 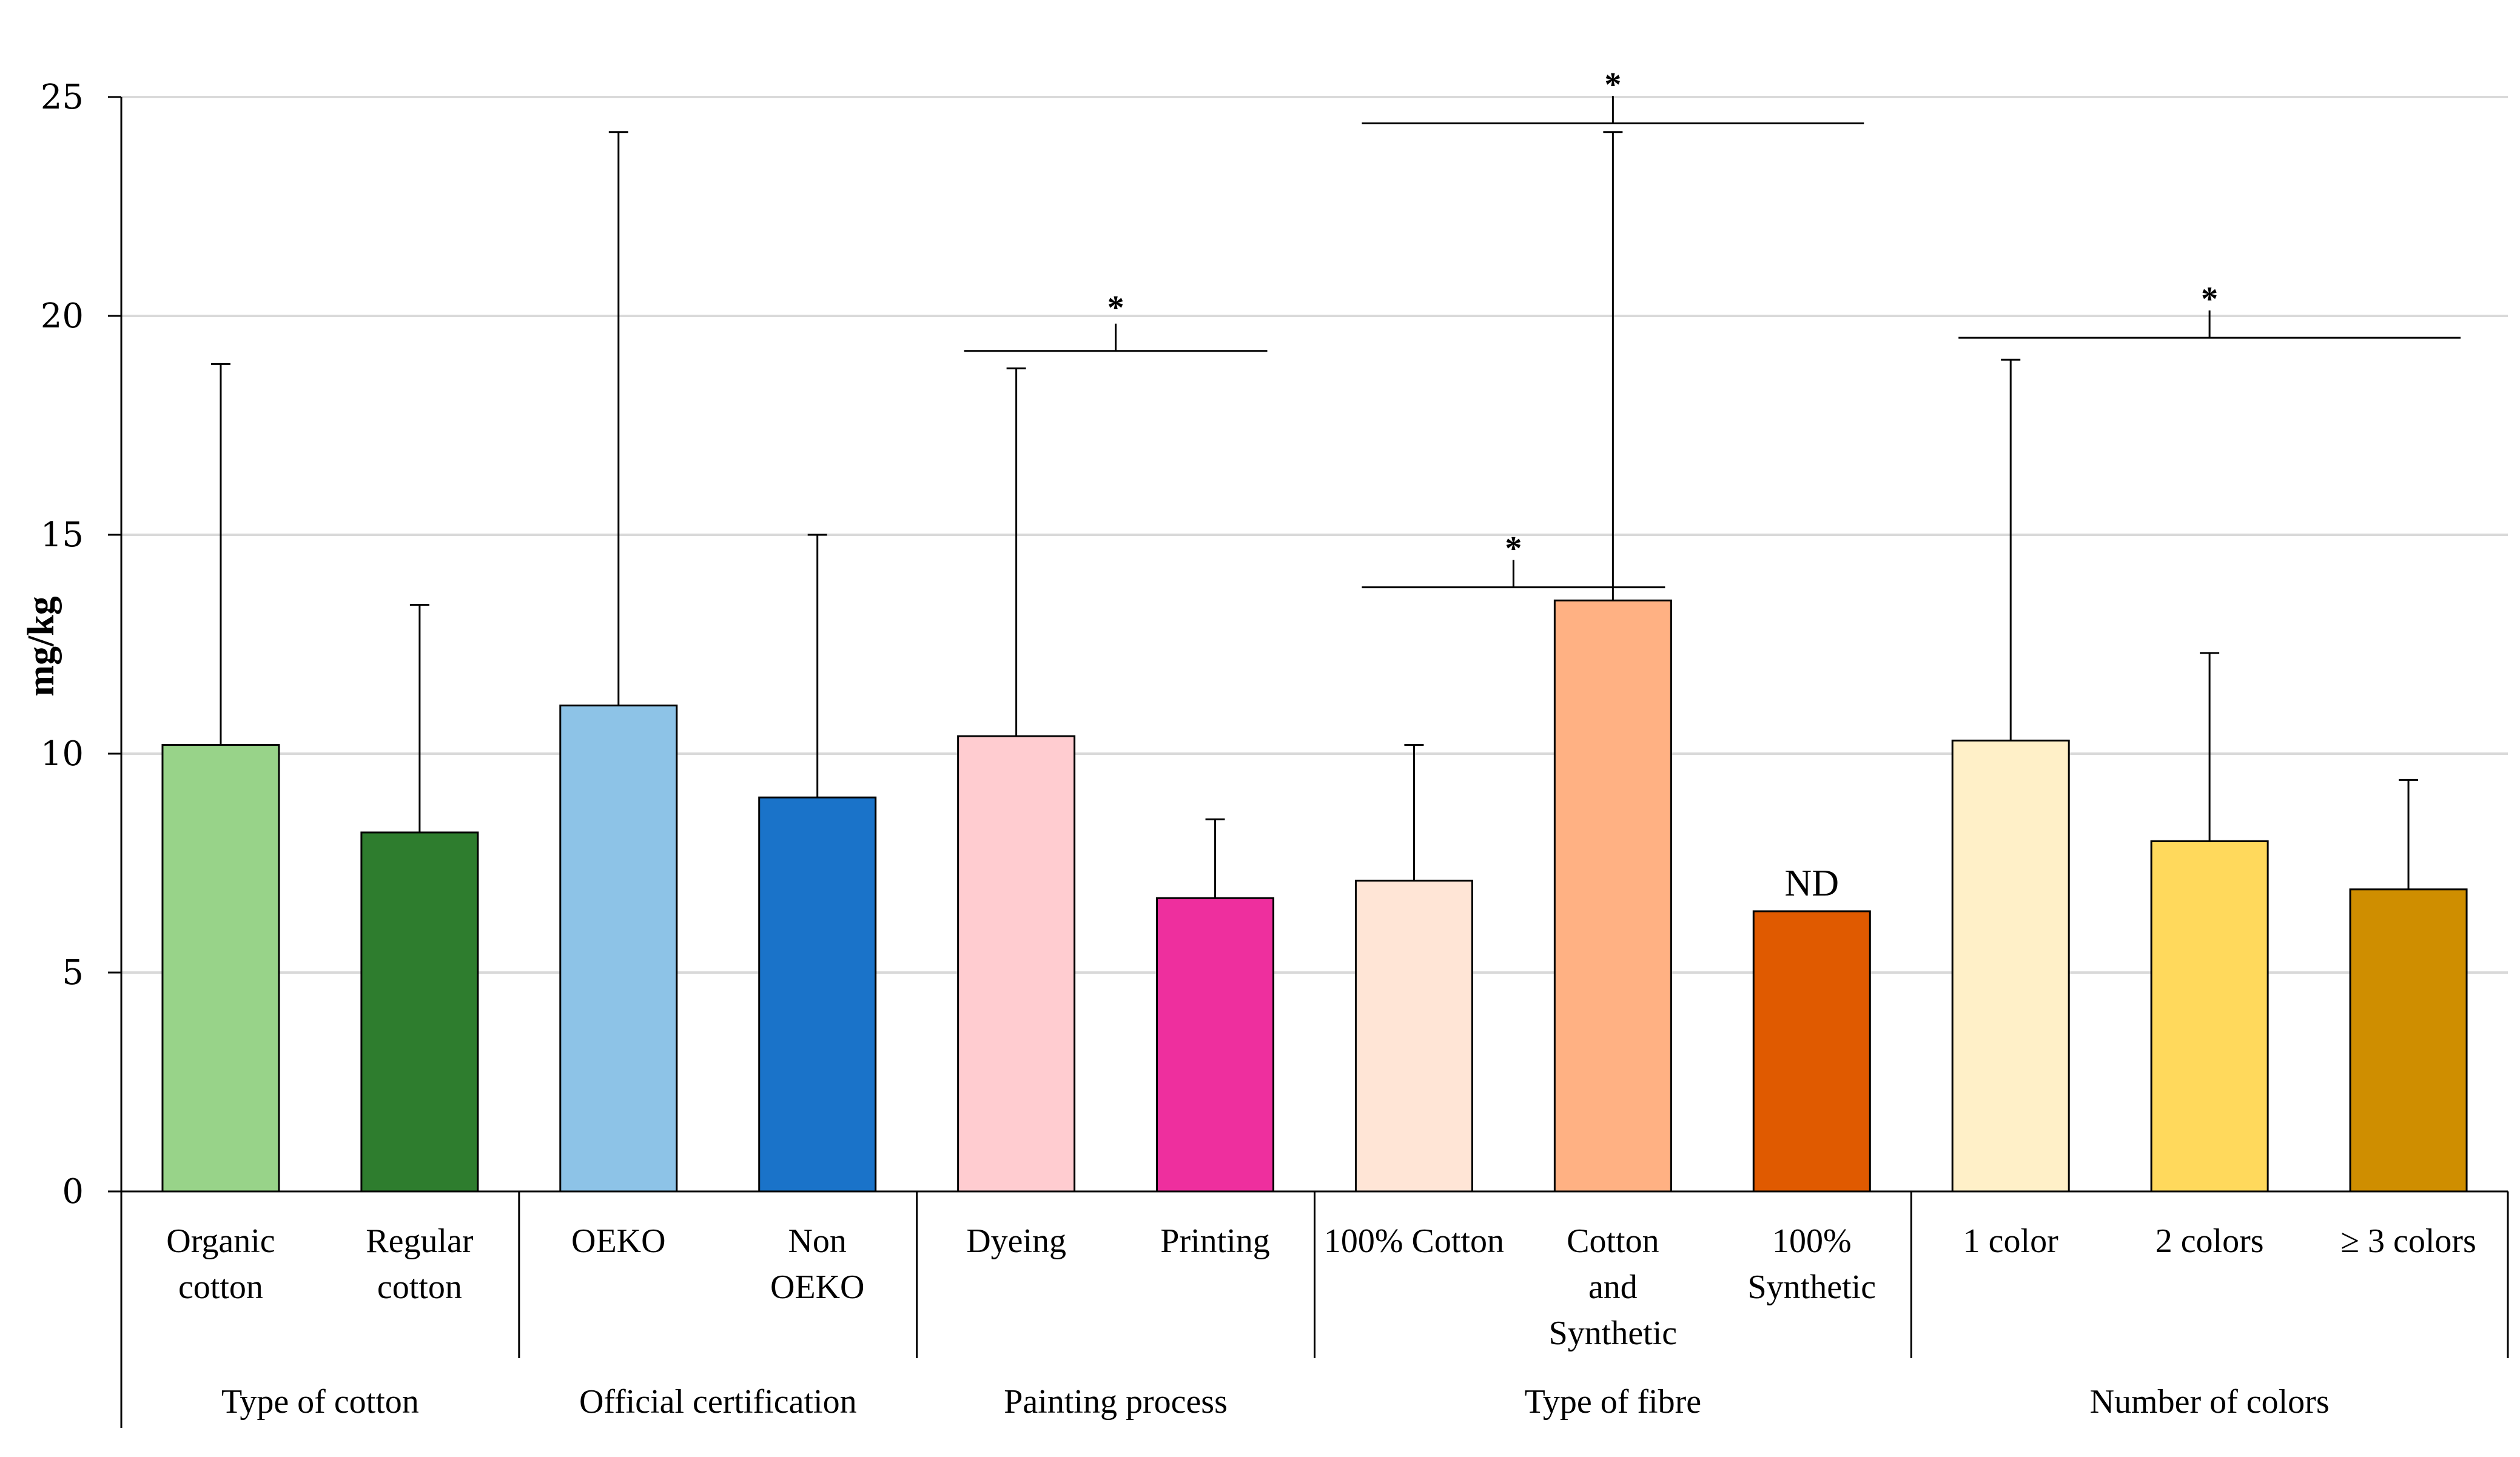 I want to click on nd-label: ND, so click(x=1812, y=883).